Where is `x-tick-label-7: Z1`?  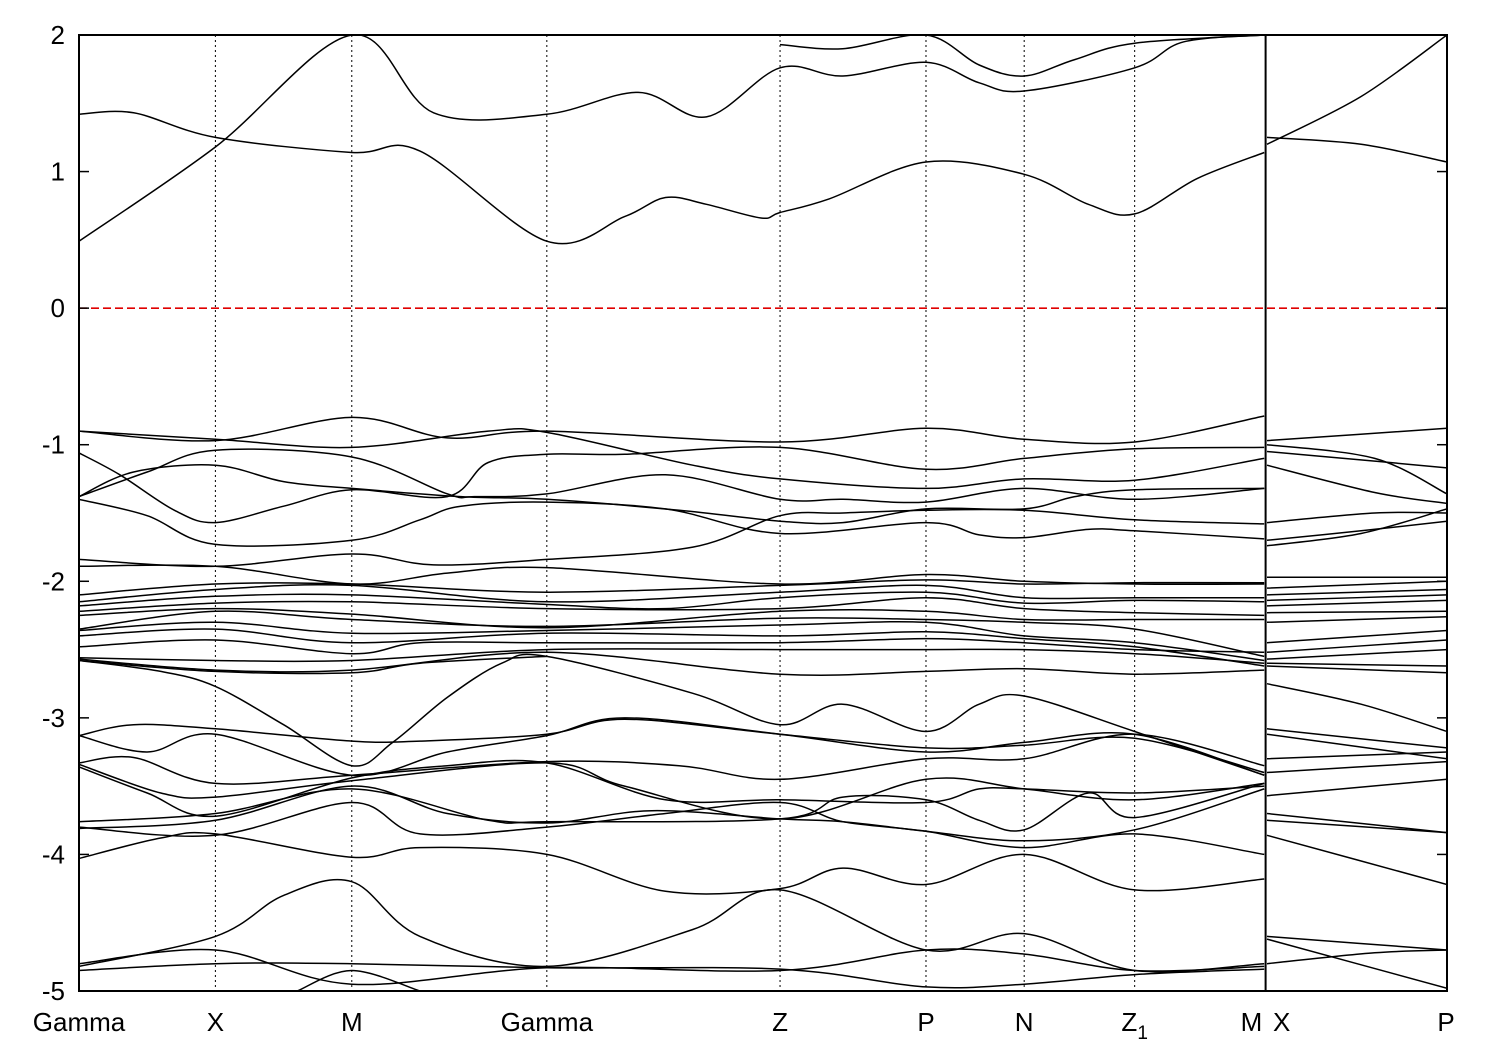 x-tick-label-7: Z1 is located at coordinates (1134, 1025).